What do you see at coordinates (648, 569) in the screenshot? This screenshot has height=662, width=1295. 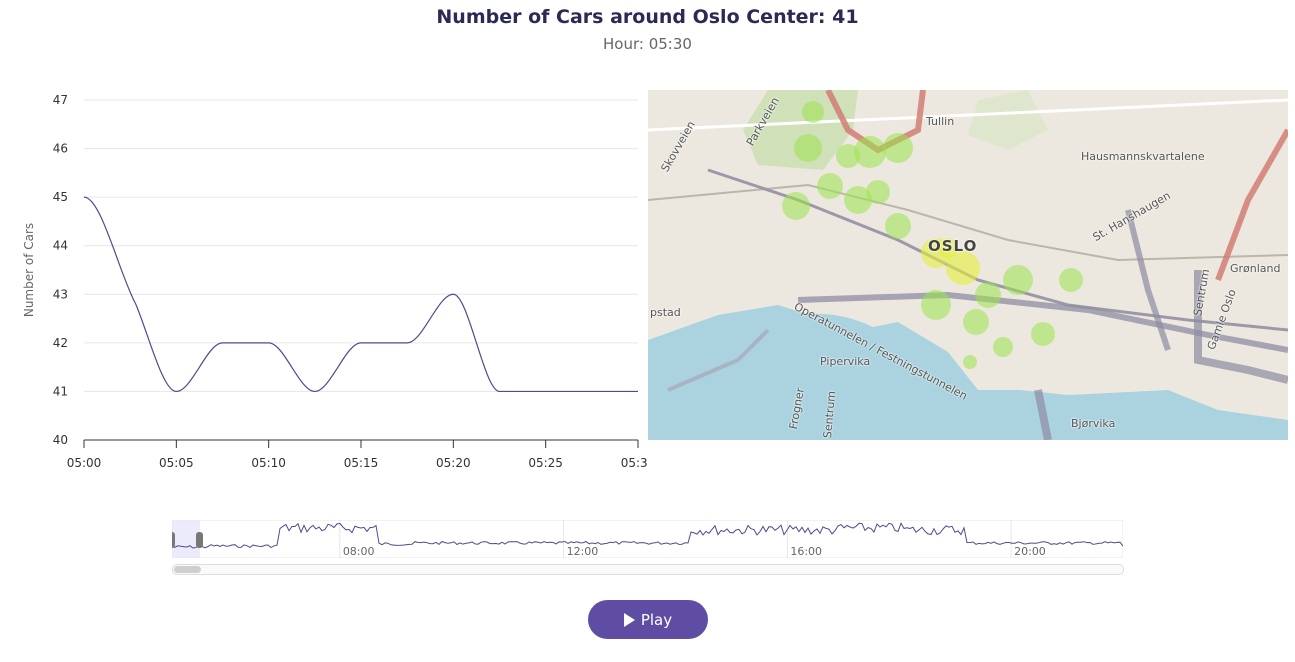 I see `navigator-scrollbar` at bounding box center [648, 569].